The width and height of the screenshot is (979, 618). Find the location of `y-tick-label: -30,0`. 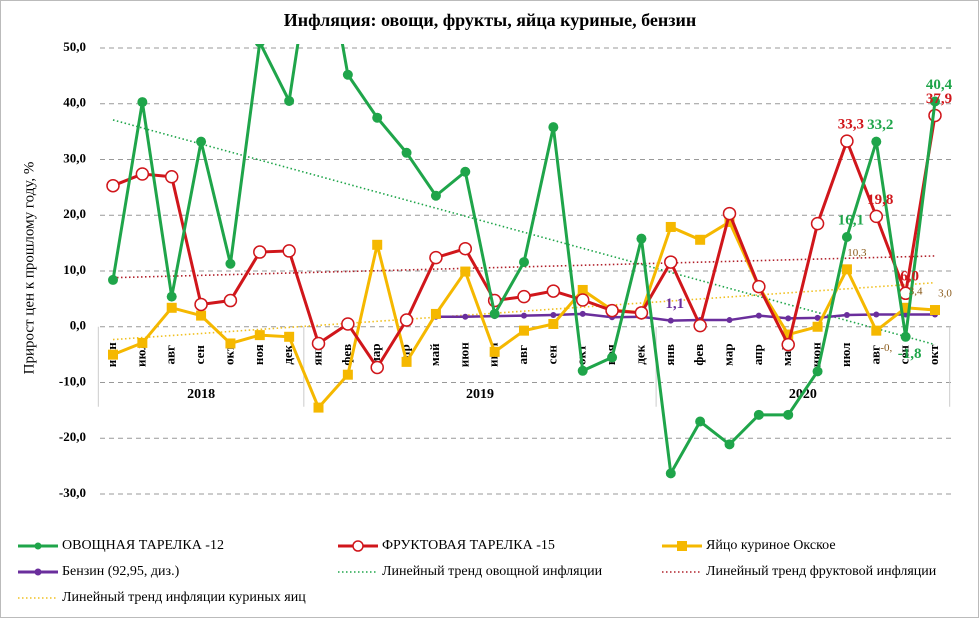

y-tick-label: -30,0 is located at coordinates (72, 492).